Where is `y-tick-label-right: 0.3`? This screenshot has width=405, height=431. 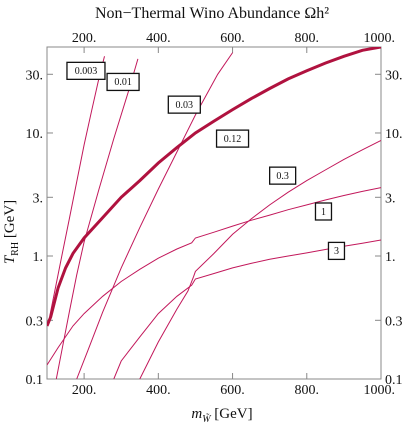 y-tick-label-right: 0.3 is located at coordinates (394, 321).